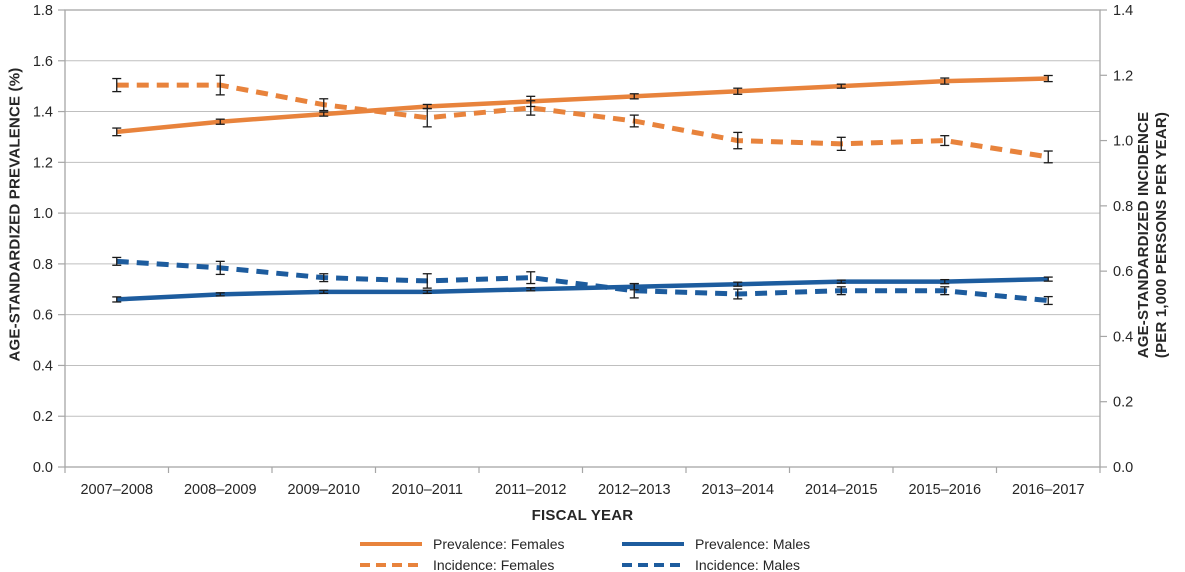 The image size is (1185, 572). What do you see at coordinates (43, 214) in the screenshot?
I see `y-left-tick-label: 1.0` at bounding box center [43, 214].